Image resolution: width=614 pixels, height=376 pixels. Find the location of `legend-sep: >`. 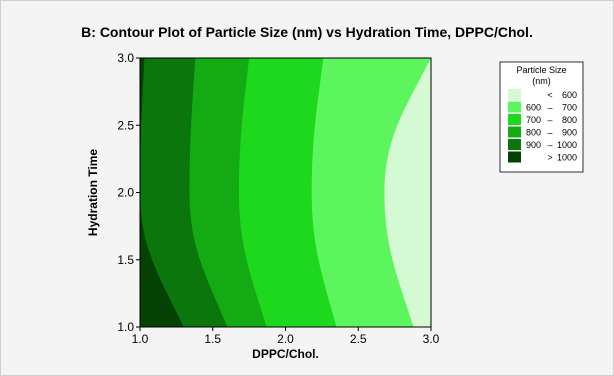

legend-sep: > is located at coordinates (549, 158).